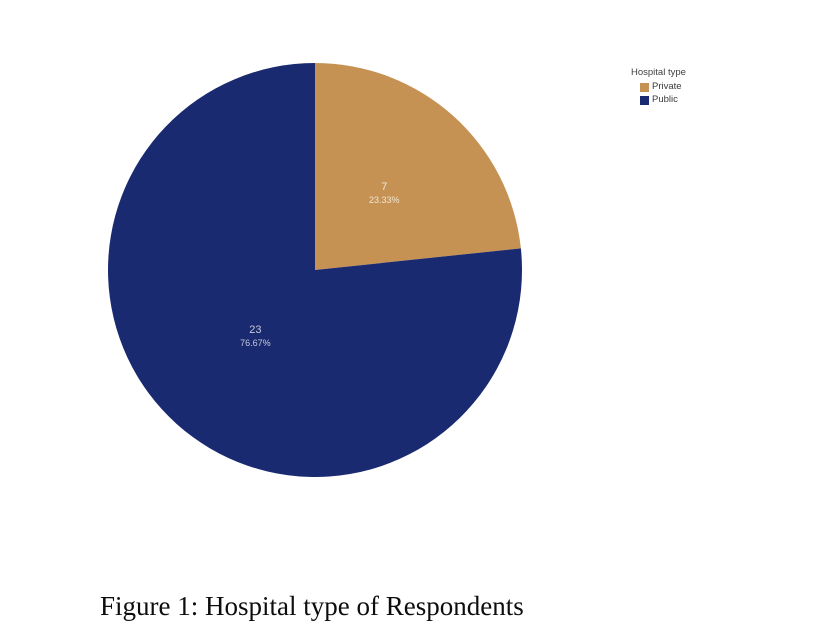 The width and height of the screenshot is (828, 634). I want to click on legend-item-private: Private, so click(663, 87).